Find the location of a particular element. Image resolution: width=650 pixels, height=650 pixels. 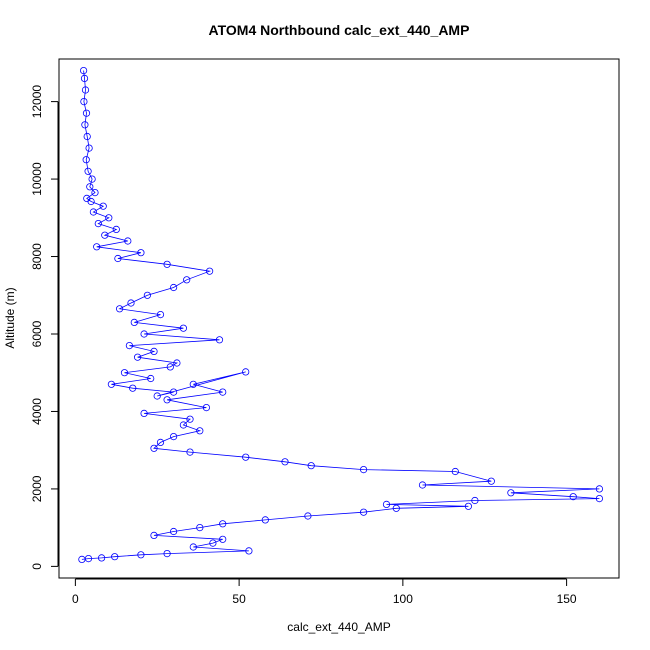

y-axis: 0 2000 4000 6000 8000 10000 12000 is located at coordinates (44, 327).